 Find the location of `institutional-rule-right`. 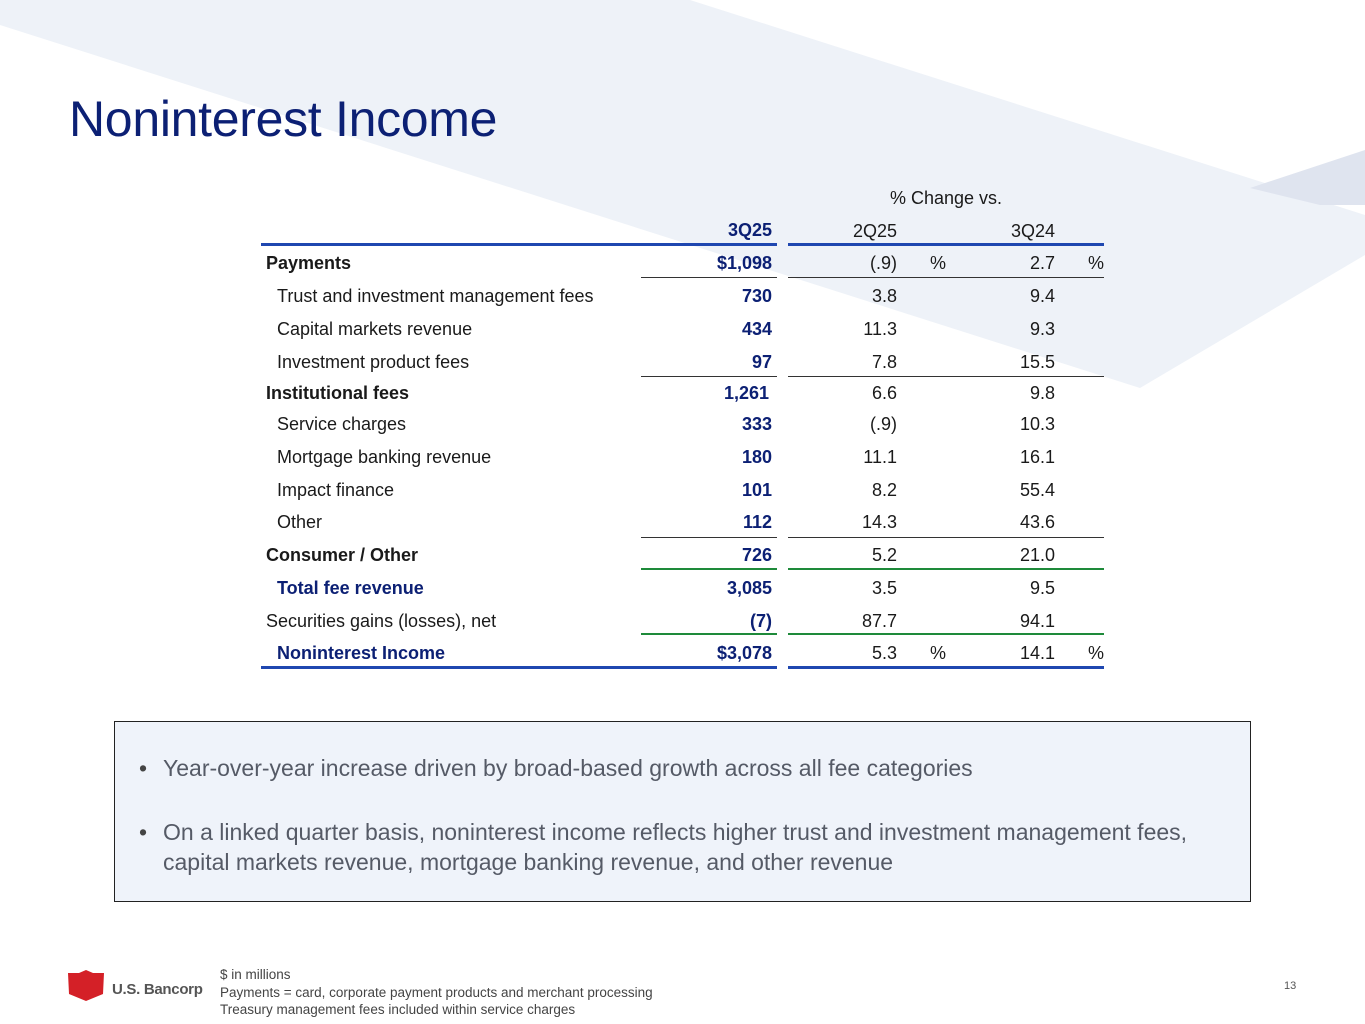

institutional-rule-right is located at coordinates (946, 376).